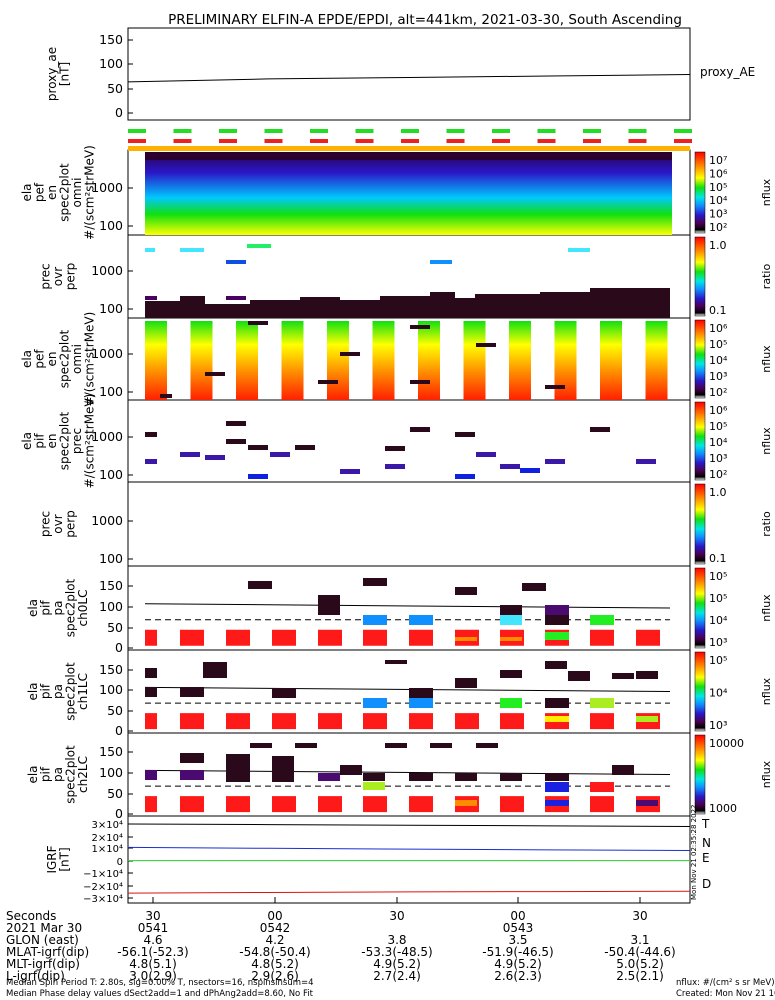  Describe the element at coordinates (274, 940) in the screenshot. I see `bottom-row-value: 4.2` at that location.